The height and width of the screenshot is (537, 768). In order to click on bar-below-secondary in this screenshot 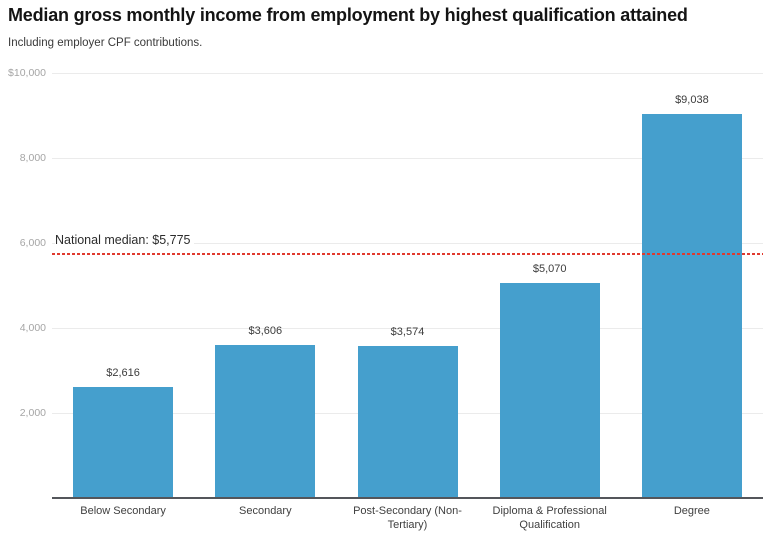, I will do `click(123, 441)`.